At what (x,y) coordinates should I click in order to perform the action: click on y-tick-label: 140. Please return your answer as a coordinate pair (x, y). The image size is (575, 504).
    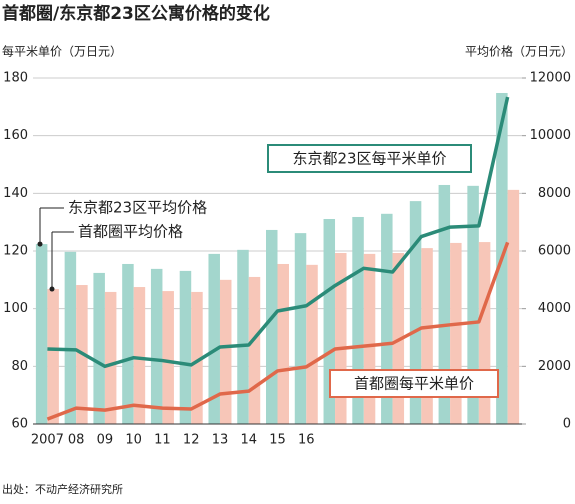
    Looking at the image, I should click on (15, 193).